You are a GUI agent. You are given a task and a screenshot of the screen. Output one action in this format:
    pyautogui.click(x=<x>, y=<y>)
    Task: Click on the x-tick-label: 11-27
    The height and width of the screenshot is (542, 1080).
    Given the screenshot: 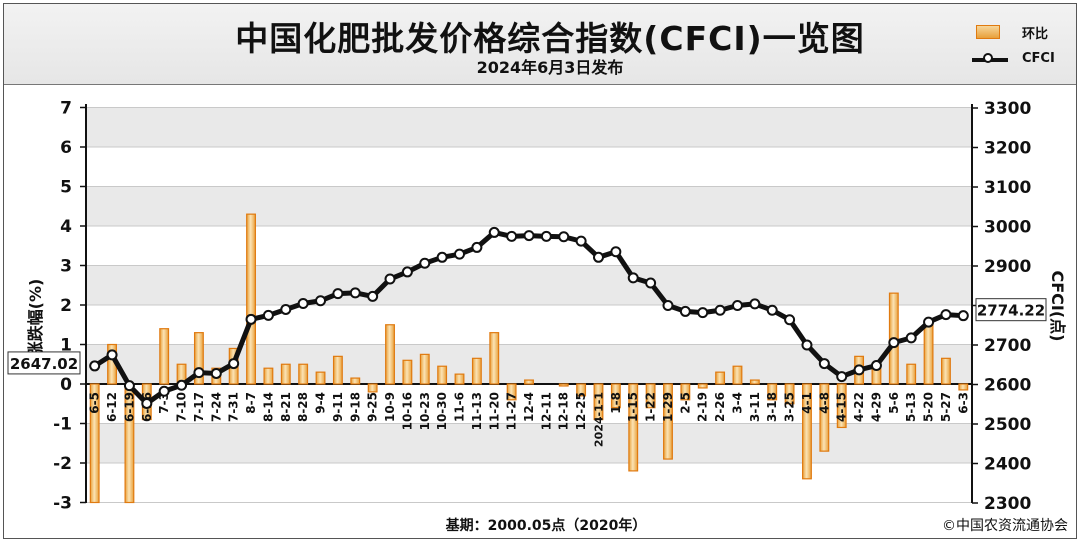 What is the action you would take?
    pyautogui.click(x=512, y=411)
    